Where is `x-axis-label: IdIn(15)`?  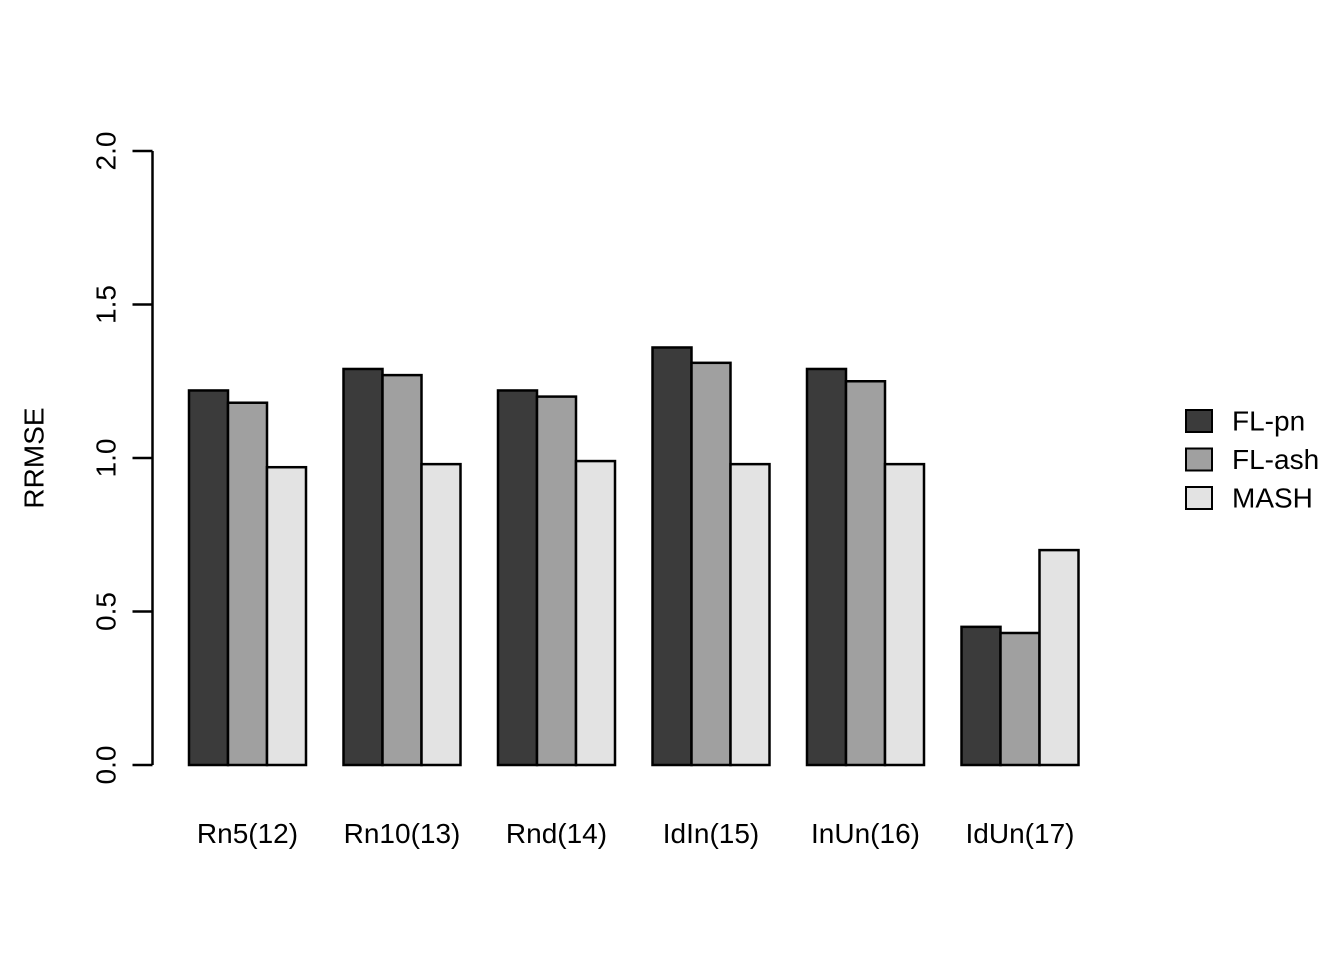
x-axis-label: IdIn(15) is located at coordinates (711, 833).